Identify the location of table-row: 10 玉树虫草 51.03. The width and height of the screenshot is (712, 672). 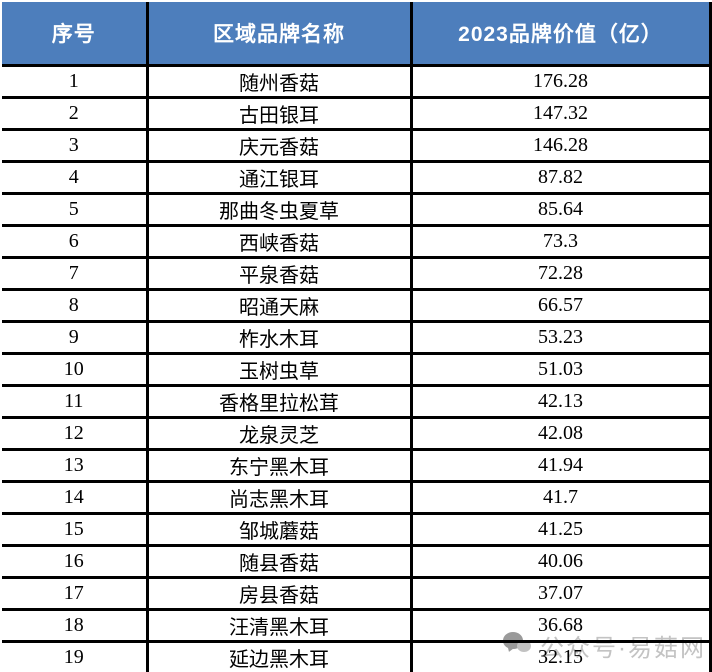
(357, 369).